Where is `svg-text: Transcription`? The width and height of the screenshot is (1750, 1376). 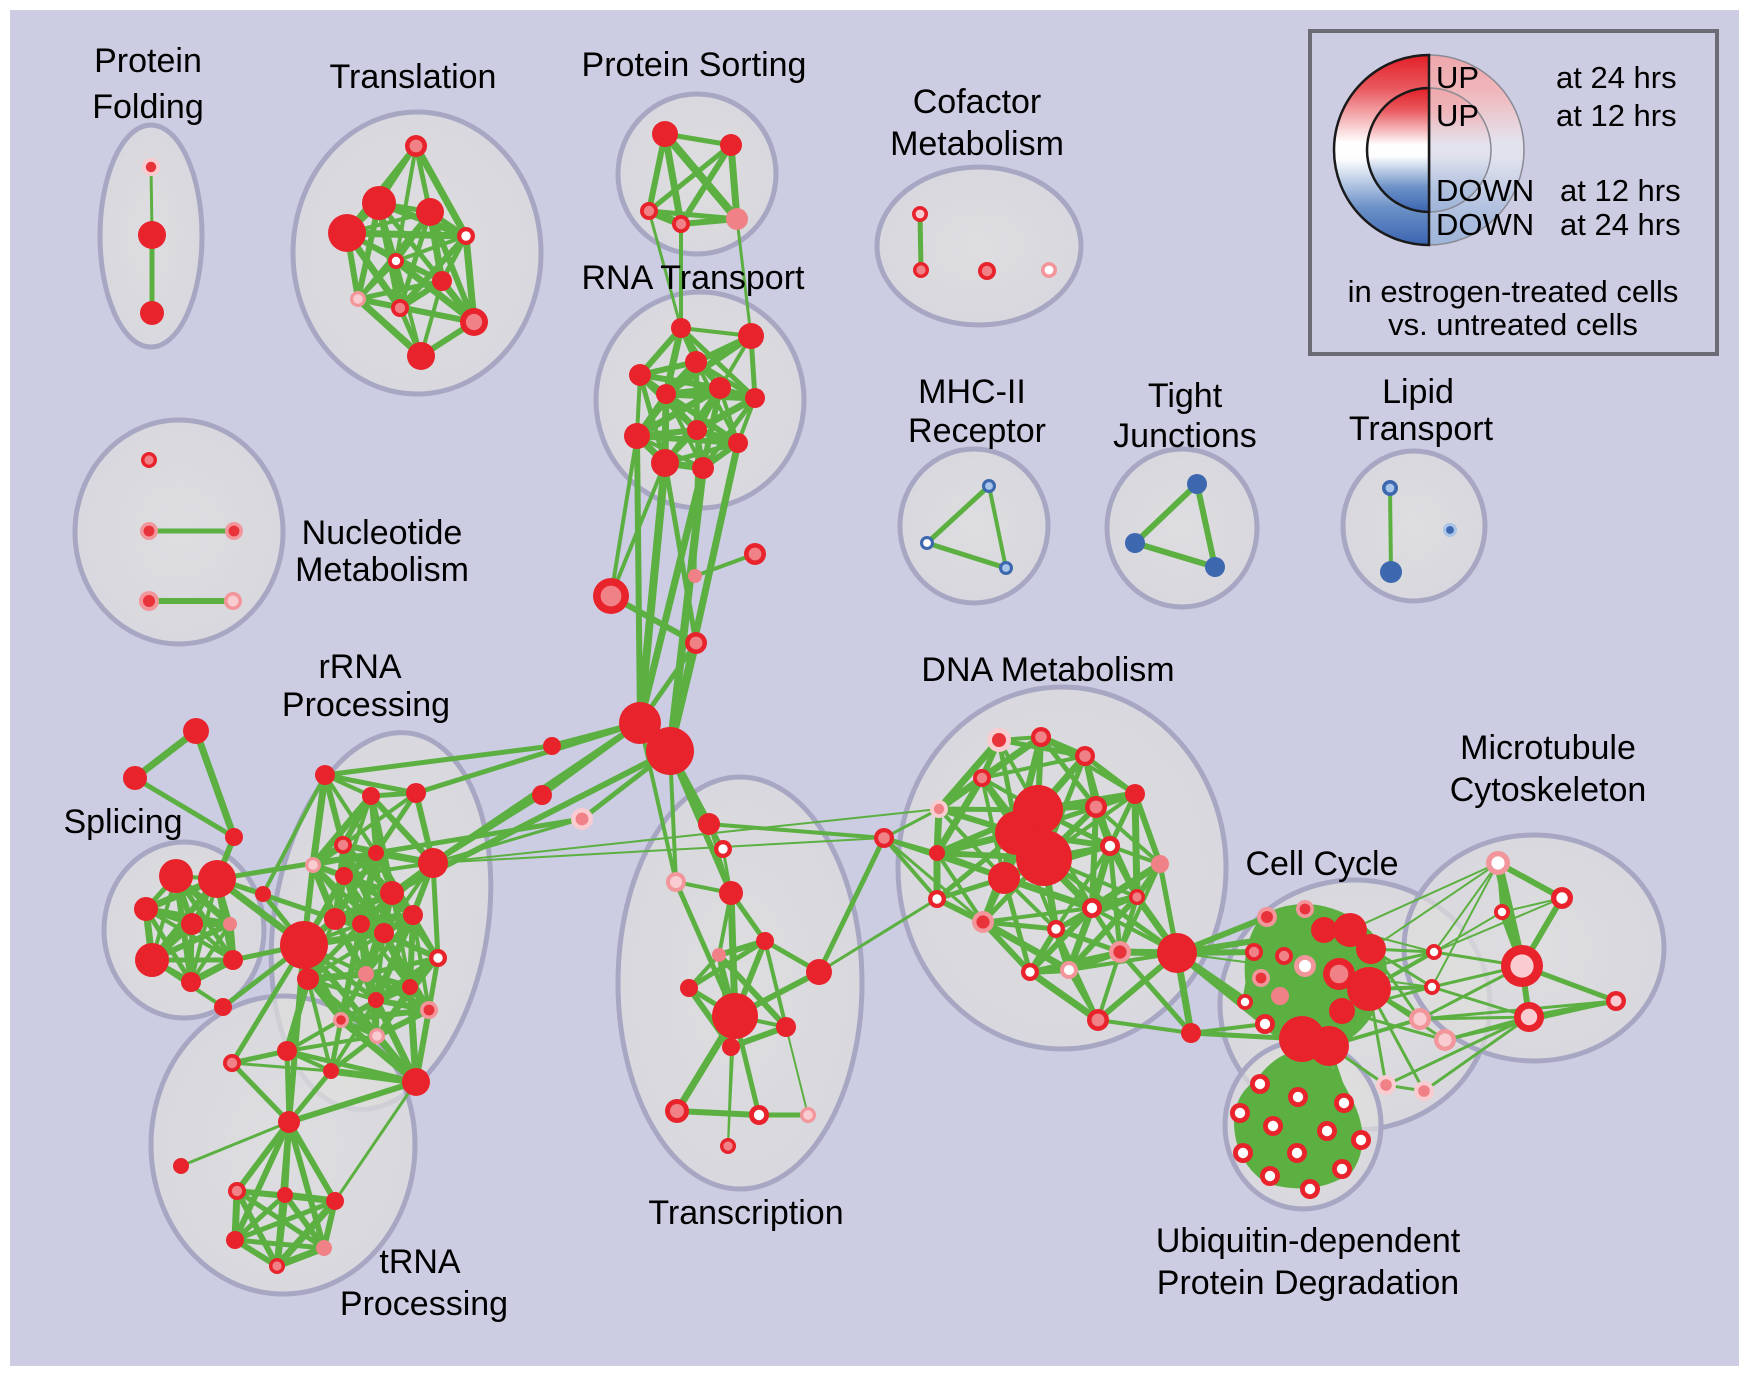
svg-text: Transcription is located at coordinates (745, 1213).